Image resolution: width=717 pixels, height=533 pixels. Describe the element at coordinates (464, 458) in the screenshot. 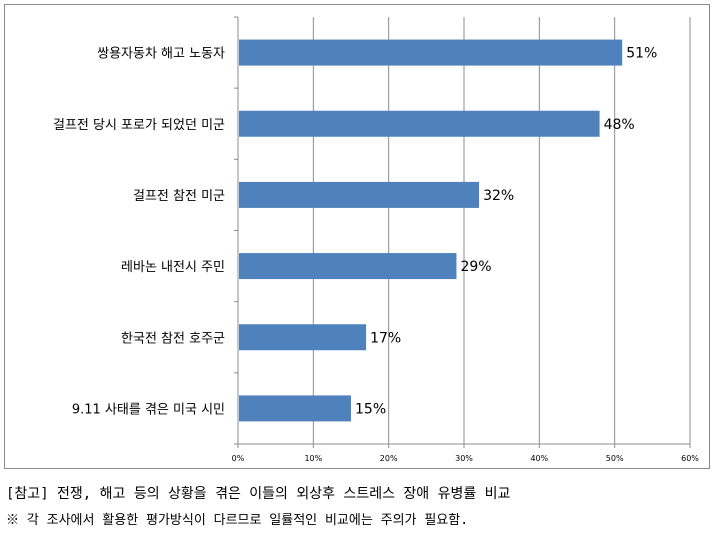

I see `x-tick-label: 30%` at that location.